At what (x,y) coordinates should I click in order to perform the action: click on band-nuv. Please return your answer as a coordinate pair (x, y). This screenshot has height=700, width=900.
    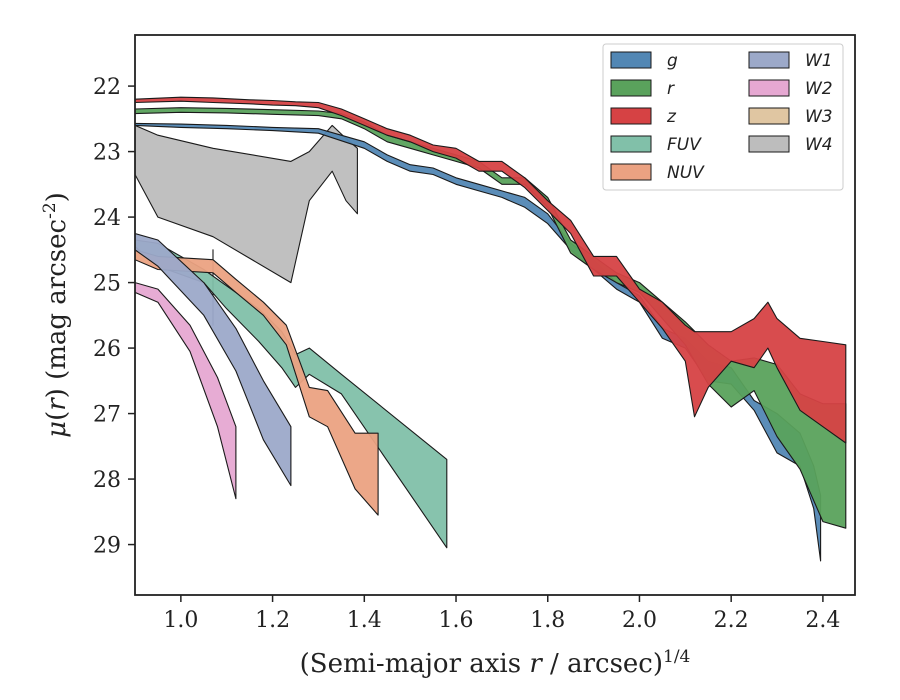
    Looking at the image, I should click on (257, 382).